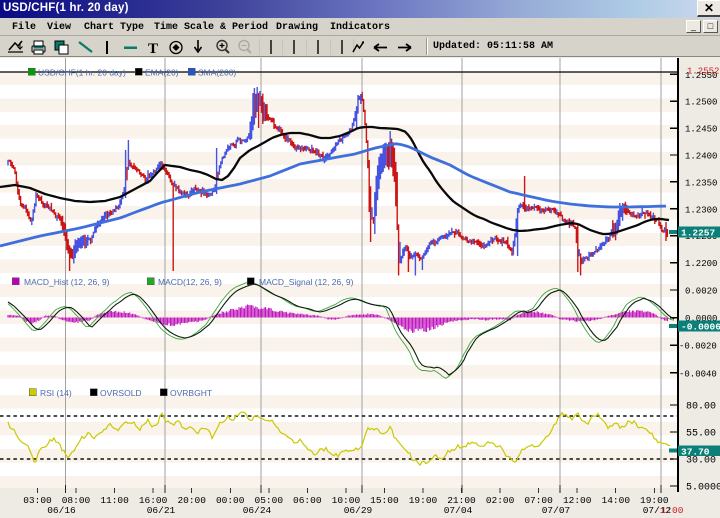 The image size is (720, 518). Describe the element at coordinates (698, 233) in the screenshot. I see `svg-text: 1.2257` at that location.